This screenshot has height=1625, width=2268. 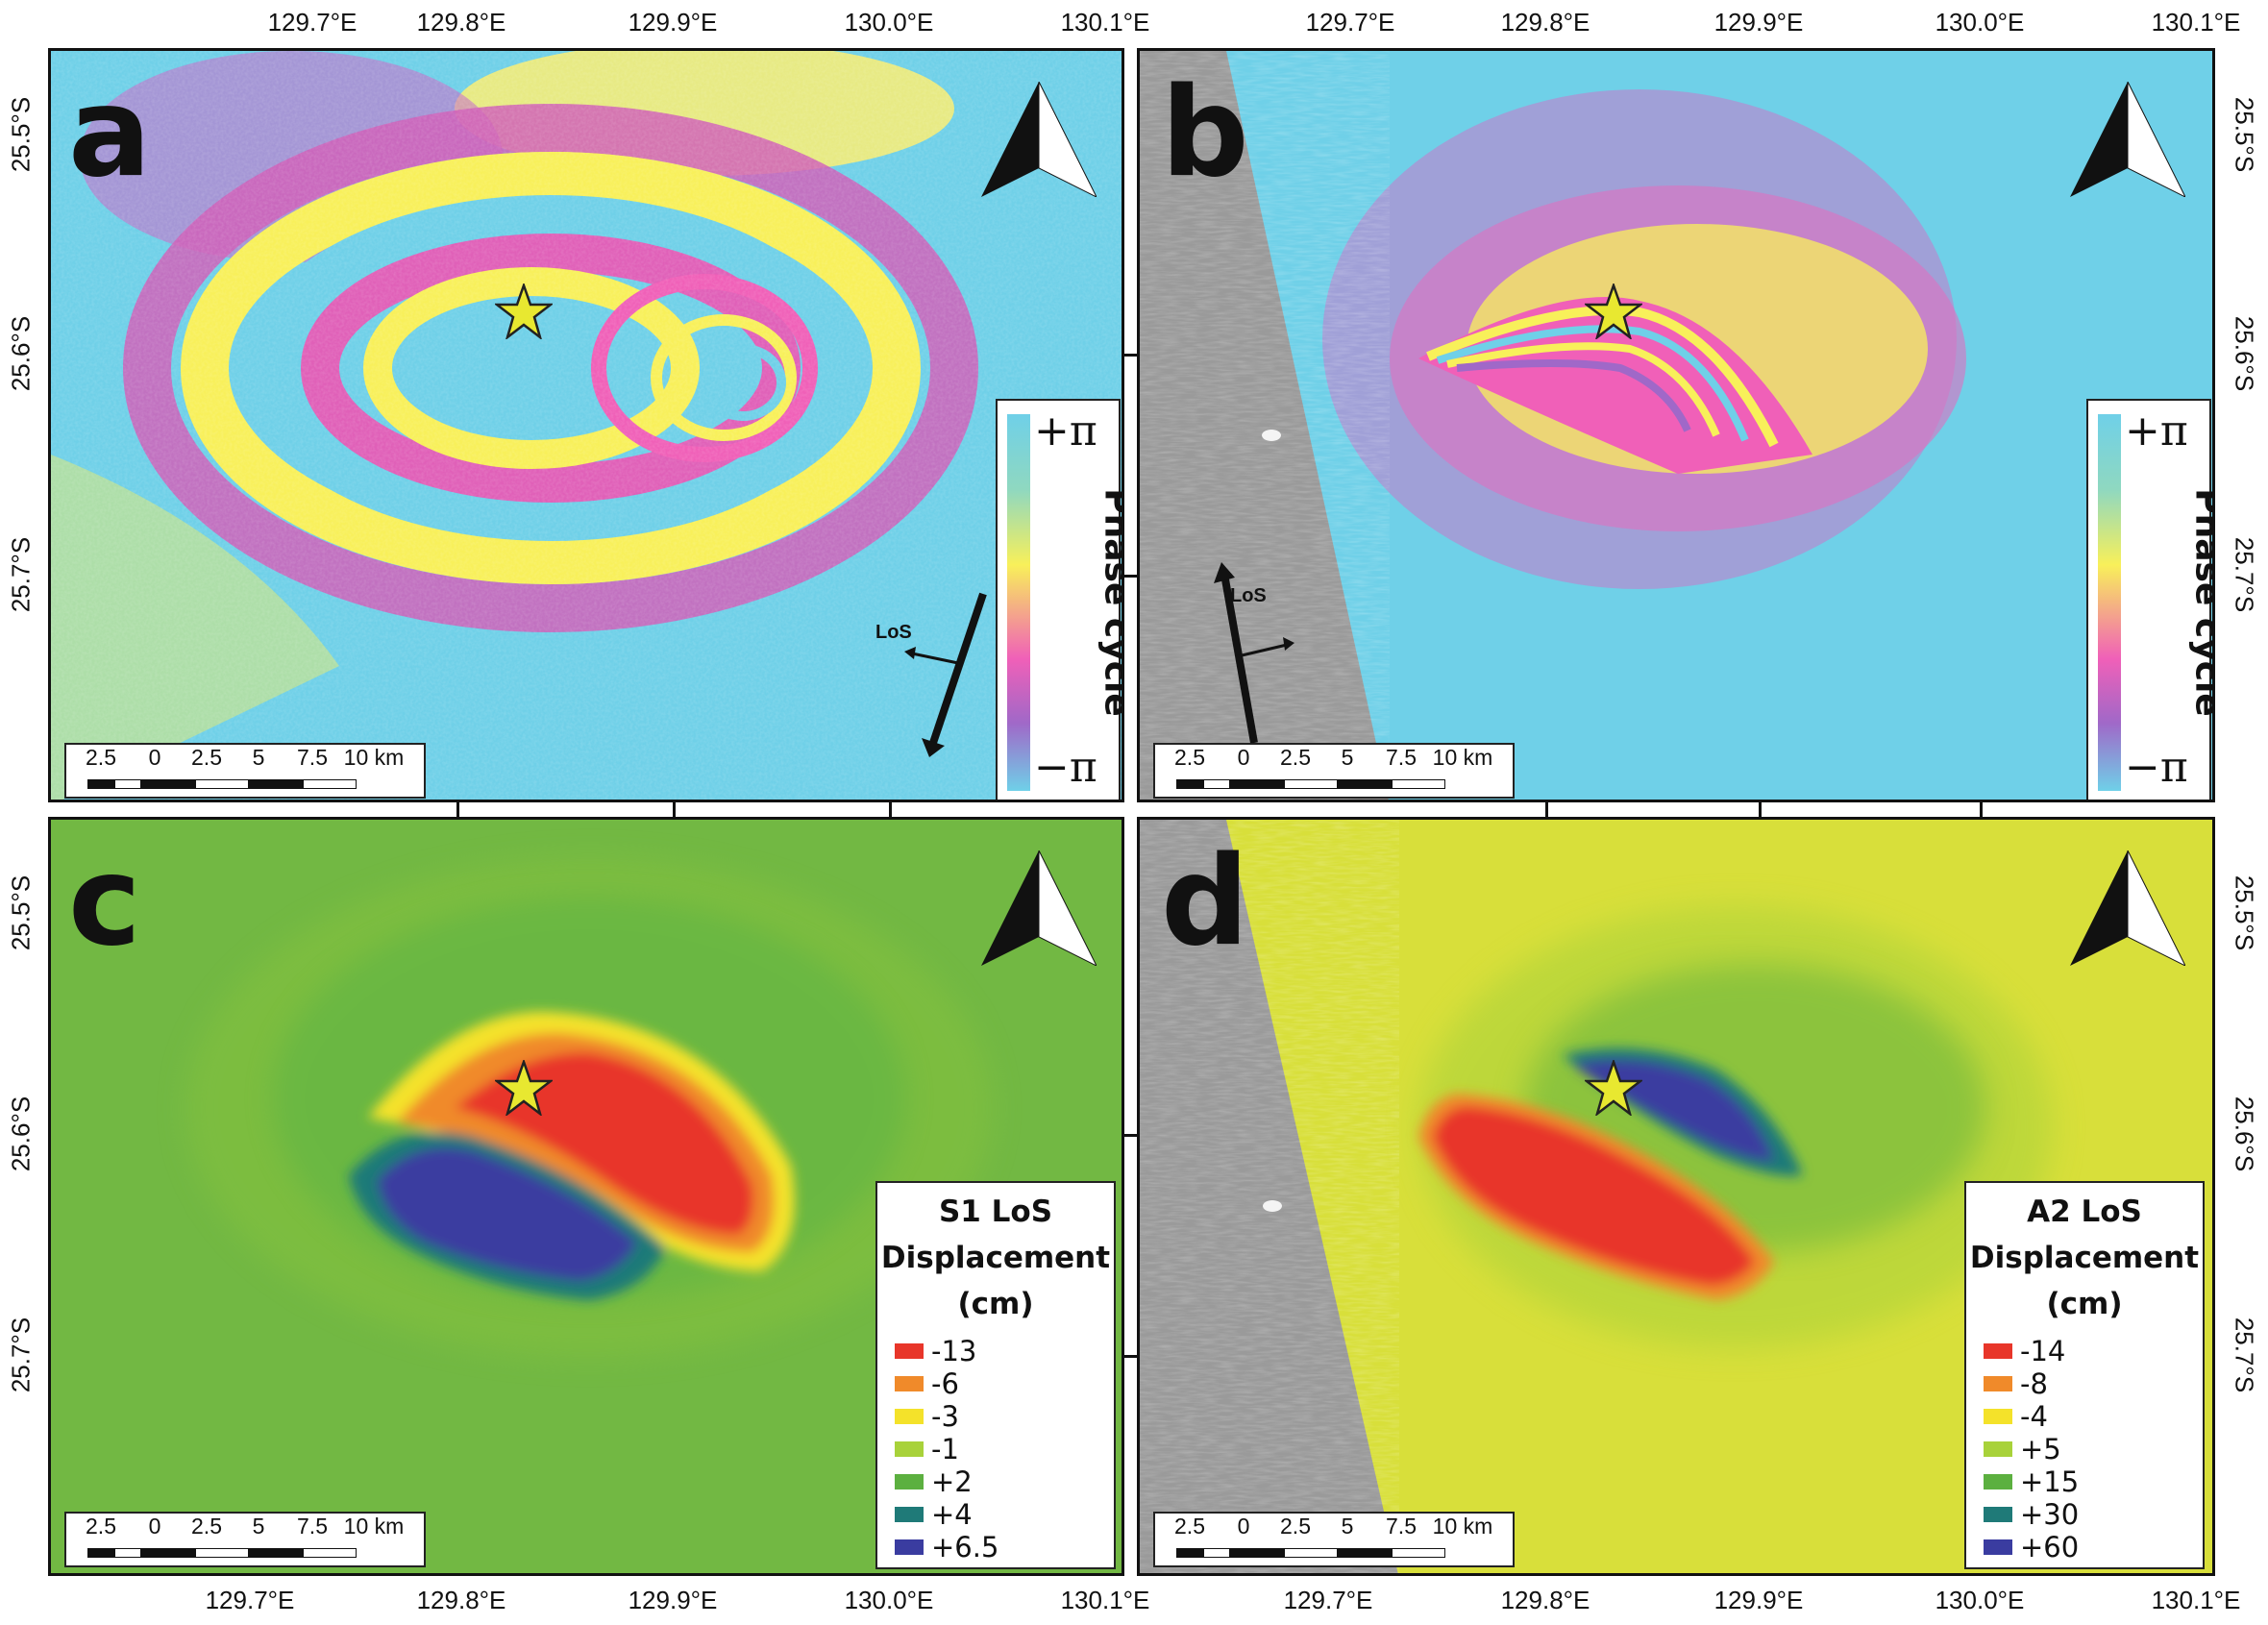 What do you see at coordinates (1004, 1417) in the screenshot?
I see `legend-item: -3` at bounding box center [1004, 1417].